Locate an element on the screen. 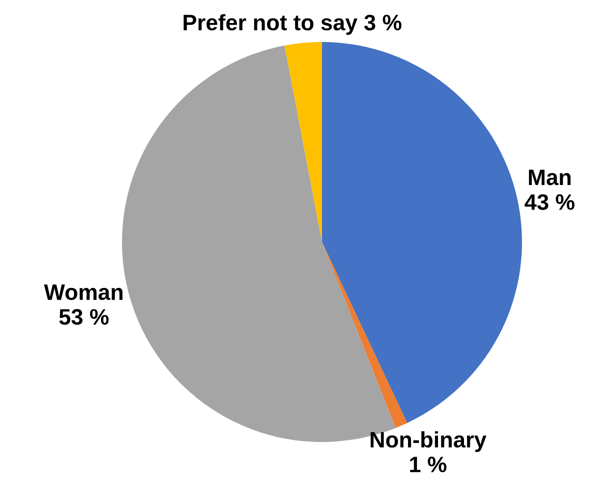  slice-label: Non-binary is located at coordinates (428, 441).